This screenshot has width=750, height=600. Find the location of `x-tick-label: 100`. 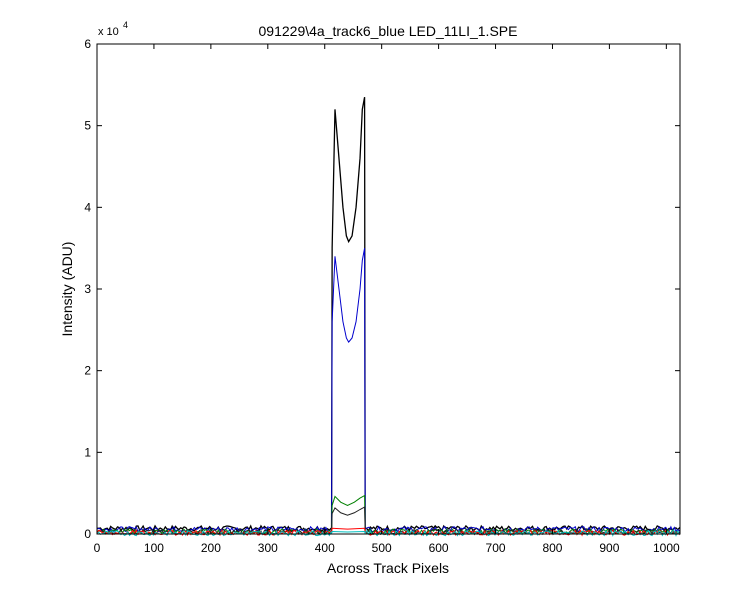

x-tick-label: 100 is located at coordinates (154, 548).